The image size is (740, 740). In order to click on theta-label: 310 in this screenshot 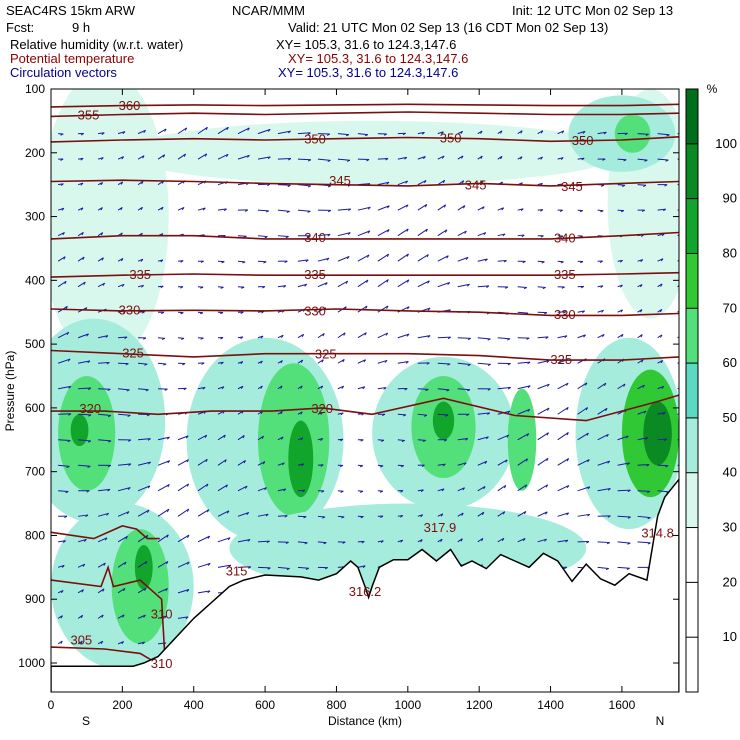, I will do `click(162, 613)`.